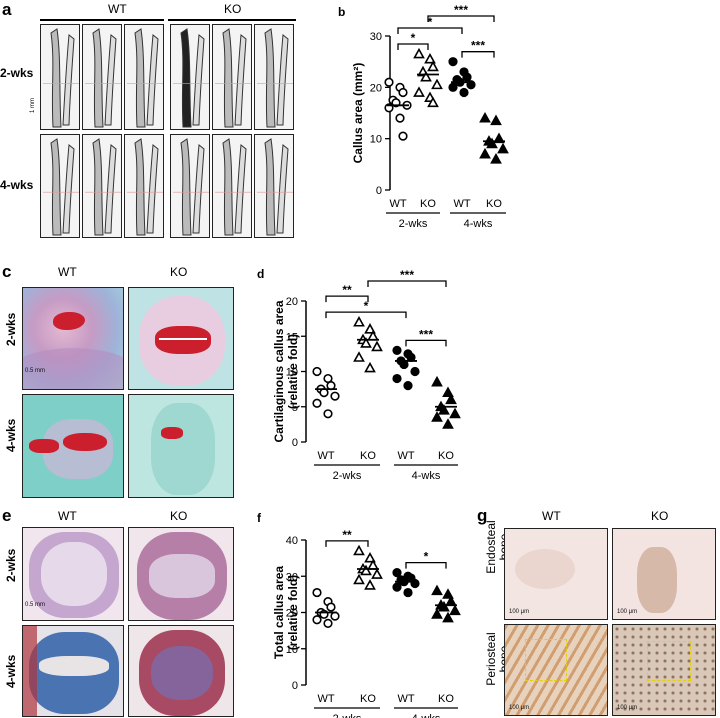  Describe the element at coordinates (295, 686) in the screenshot. I see `chart-f-ytick-label: 0` at that location.